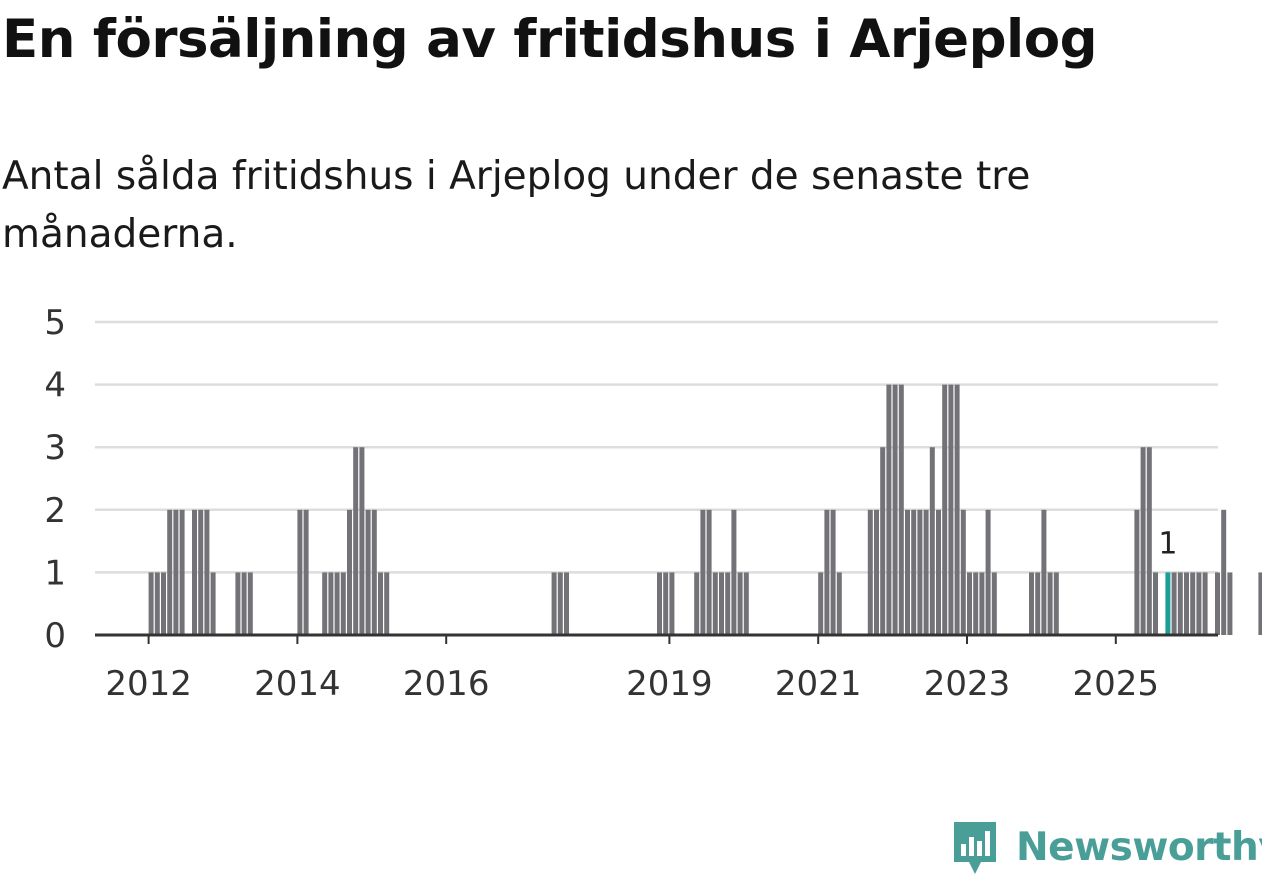 The height and width of the screenshot is (879, 1262). Describe the element at coordinates (55, 511) in the screenshot. I see `y-tick-label: 2` at that location.